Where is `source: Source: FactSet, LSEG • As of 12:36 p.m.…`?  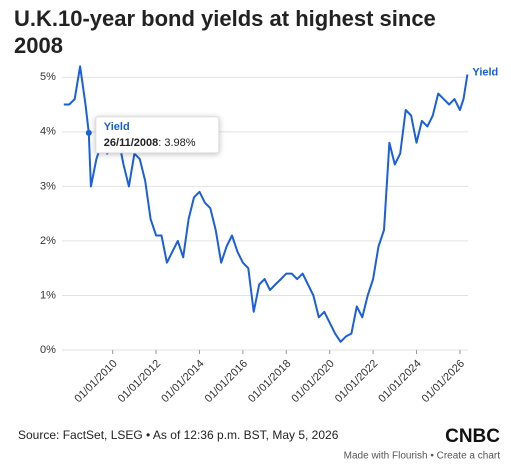 source: Source: FactSet, LSEG • As of 12:36 p.m.… is located at coordinates (178, 435).